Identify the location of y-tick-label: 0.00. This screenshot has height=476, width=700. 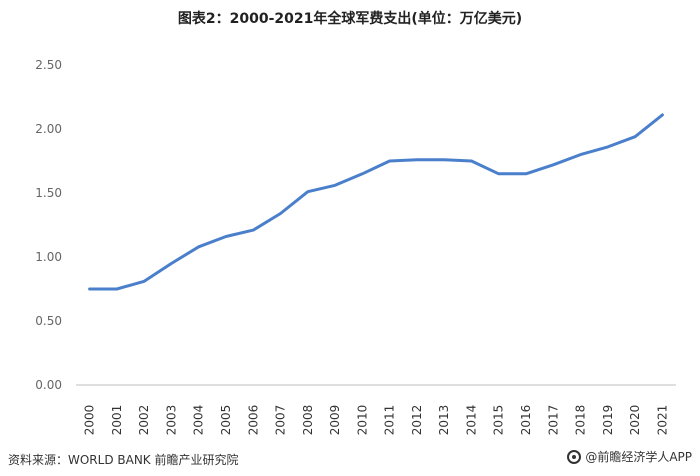
(48, 385).